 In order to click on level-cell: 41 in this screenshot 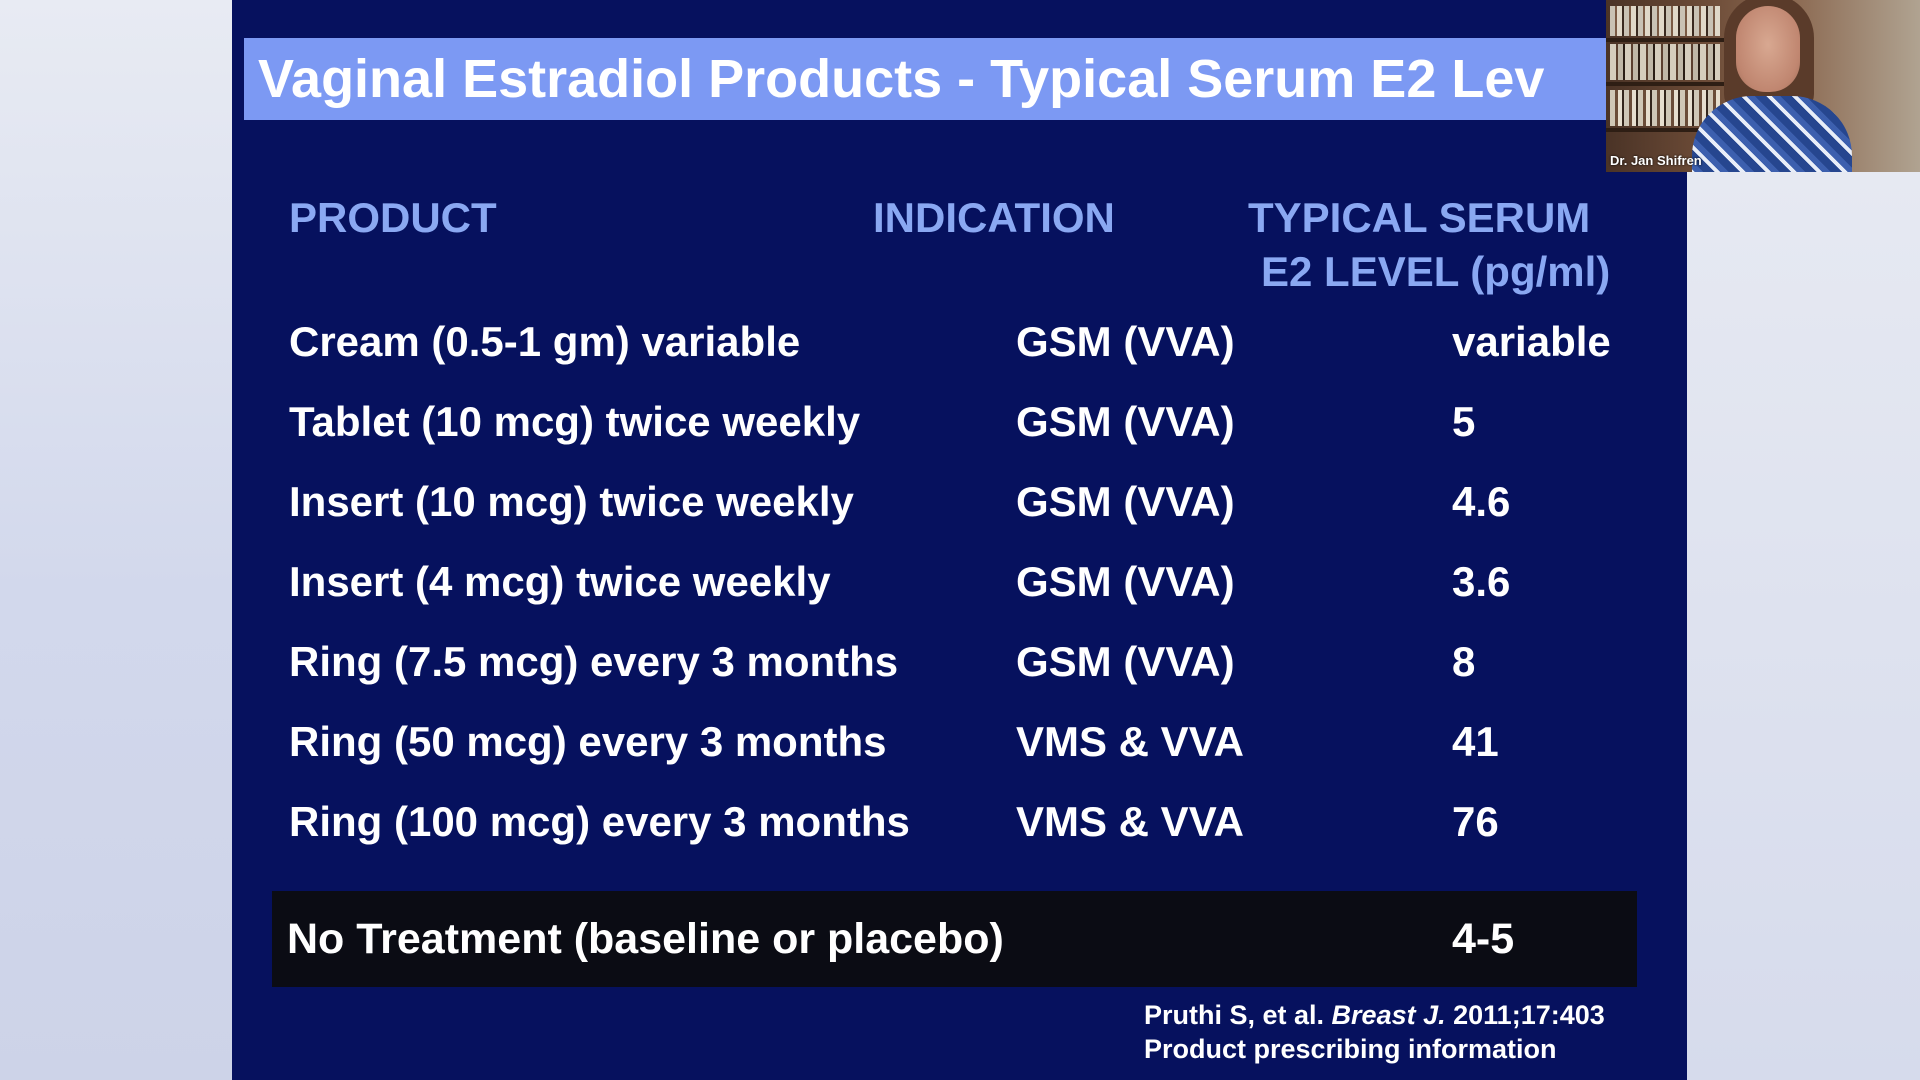, I will do `click(1475, 741)`.